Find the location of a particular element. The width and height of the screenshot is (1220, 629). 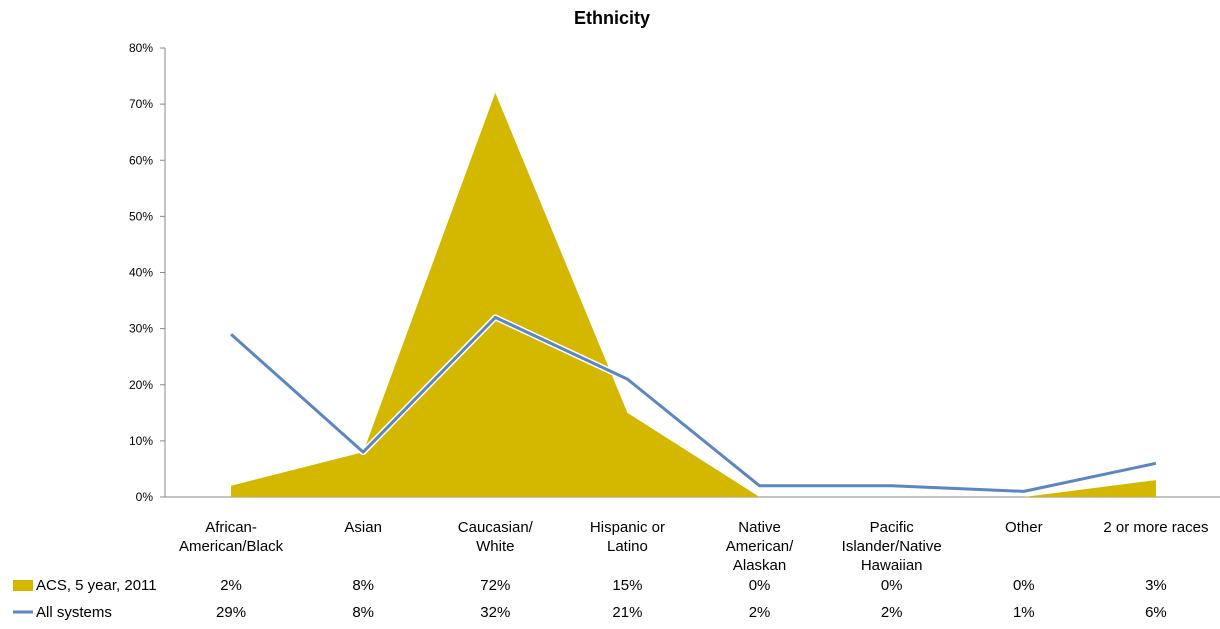

table-cell-value: 6% is located at coordinates (1156, 612).